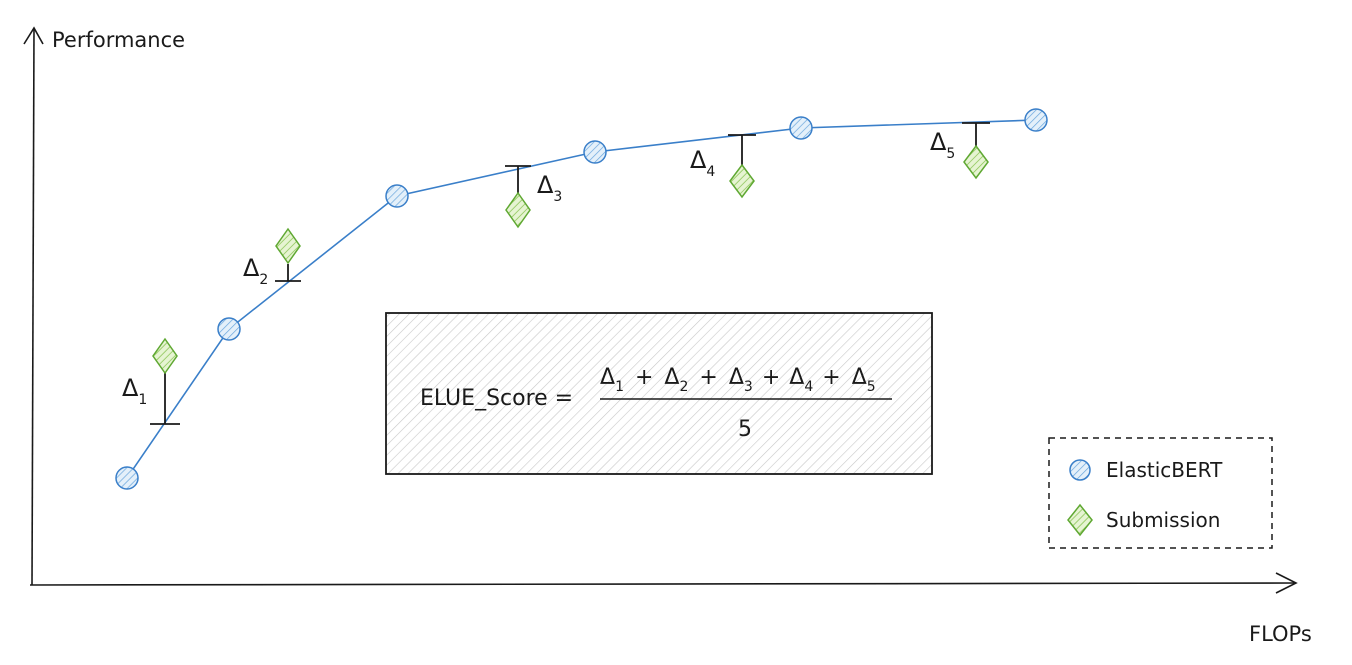 This screenshot has height=665, width=1352. I want to click on legend-label-submission: Submission, so click(1163, 520).